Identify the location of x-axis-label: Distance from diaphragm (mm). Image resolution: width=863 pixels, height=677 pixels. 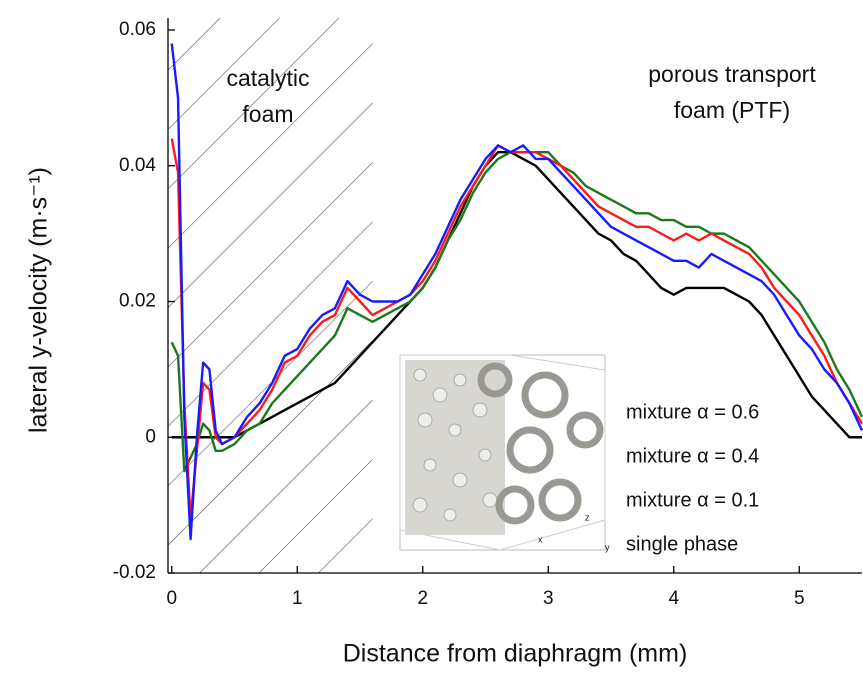
(515, 654).